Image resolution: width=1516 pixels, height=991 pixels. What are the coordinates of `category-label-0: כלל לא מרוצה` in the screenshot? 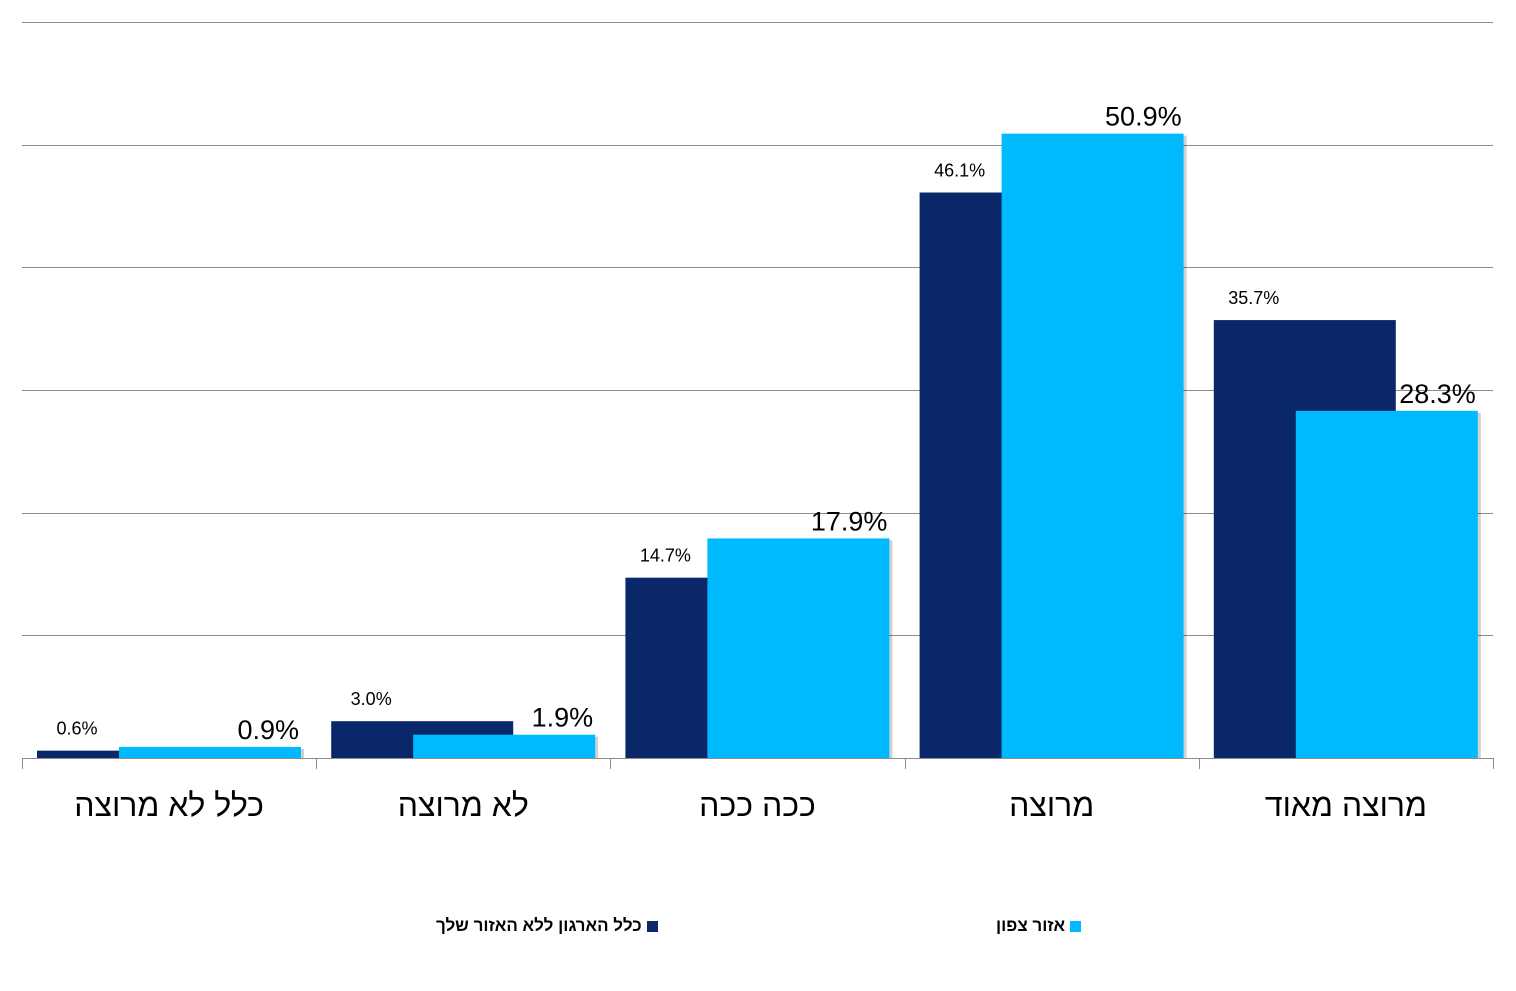 It's located at (169, 805).